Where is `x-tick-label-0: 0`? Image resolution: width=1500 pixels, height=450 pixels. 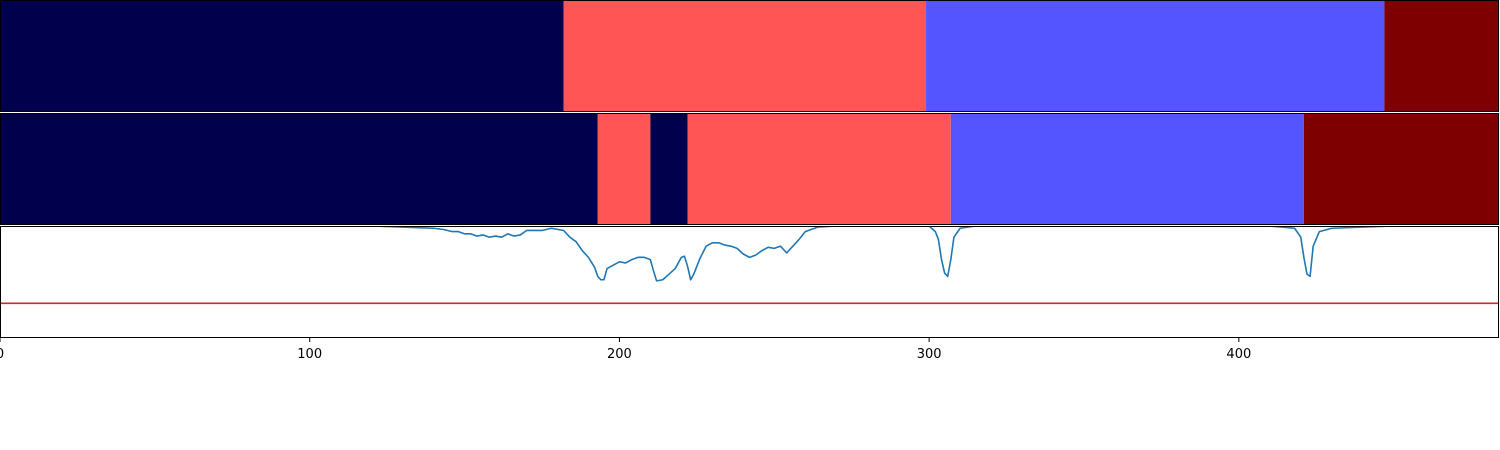 x-tick-label-0: 0 is located at coordinates (2, 354).